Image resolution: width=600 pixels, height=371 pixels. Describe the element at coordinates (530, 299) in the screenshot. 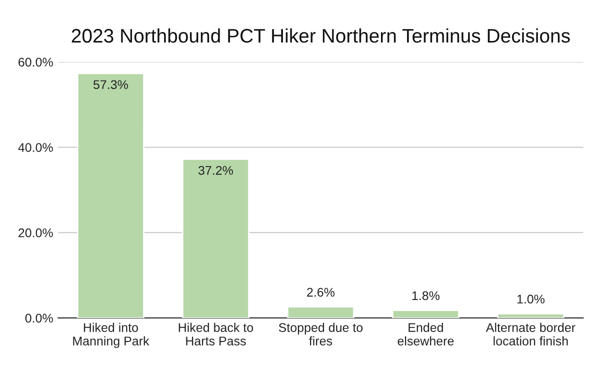

I see `data-label: 1.0%` at that location.